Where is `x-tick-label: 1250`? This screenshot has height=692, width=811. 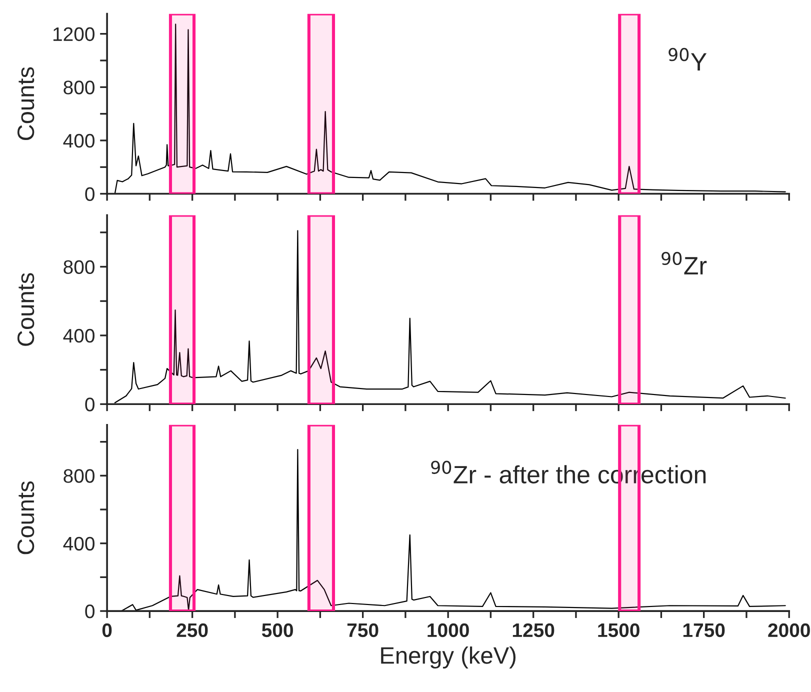 x-tick-label: 1250 is located at coordinates (533, 630).